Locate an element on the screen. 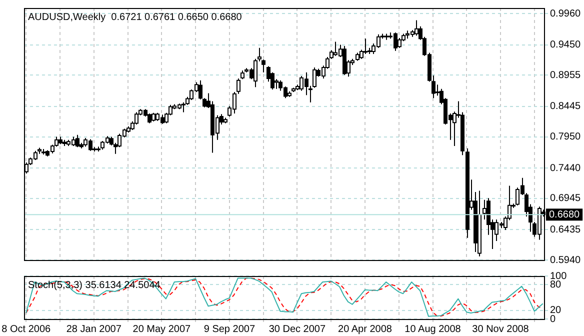 Image resolution: width=584 pixels, height=336 pixels. x-tick-label: 20 Apr 2008 is located at coordinates (365, 329).